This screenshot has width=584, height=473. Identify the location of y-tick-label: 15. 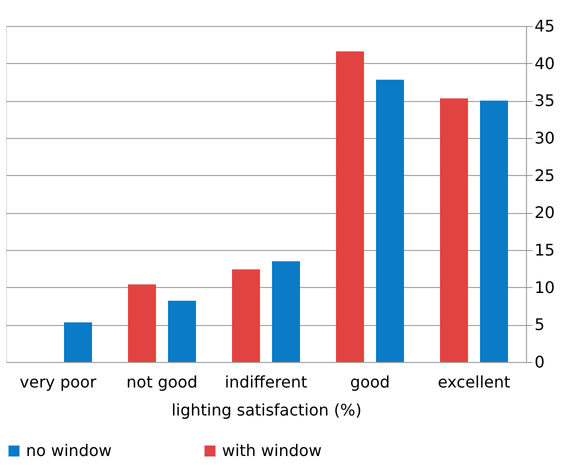
(544, 250).